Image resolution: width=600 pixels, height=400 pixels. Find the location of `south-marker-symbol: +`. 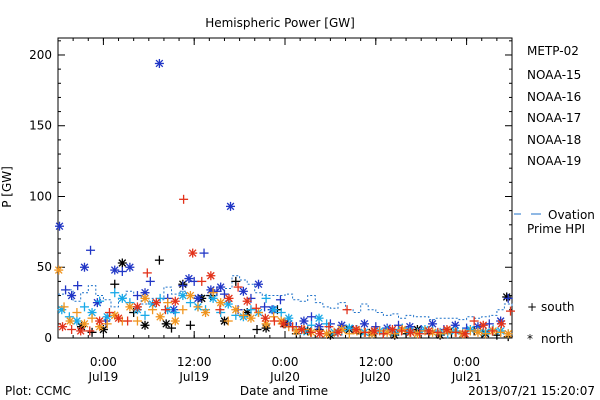

south-marker-symbol: + is located at coordinates (532, 307).